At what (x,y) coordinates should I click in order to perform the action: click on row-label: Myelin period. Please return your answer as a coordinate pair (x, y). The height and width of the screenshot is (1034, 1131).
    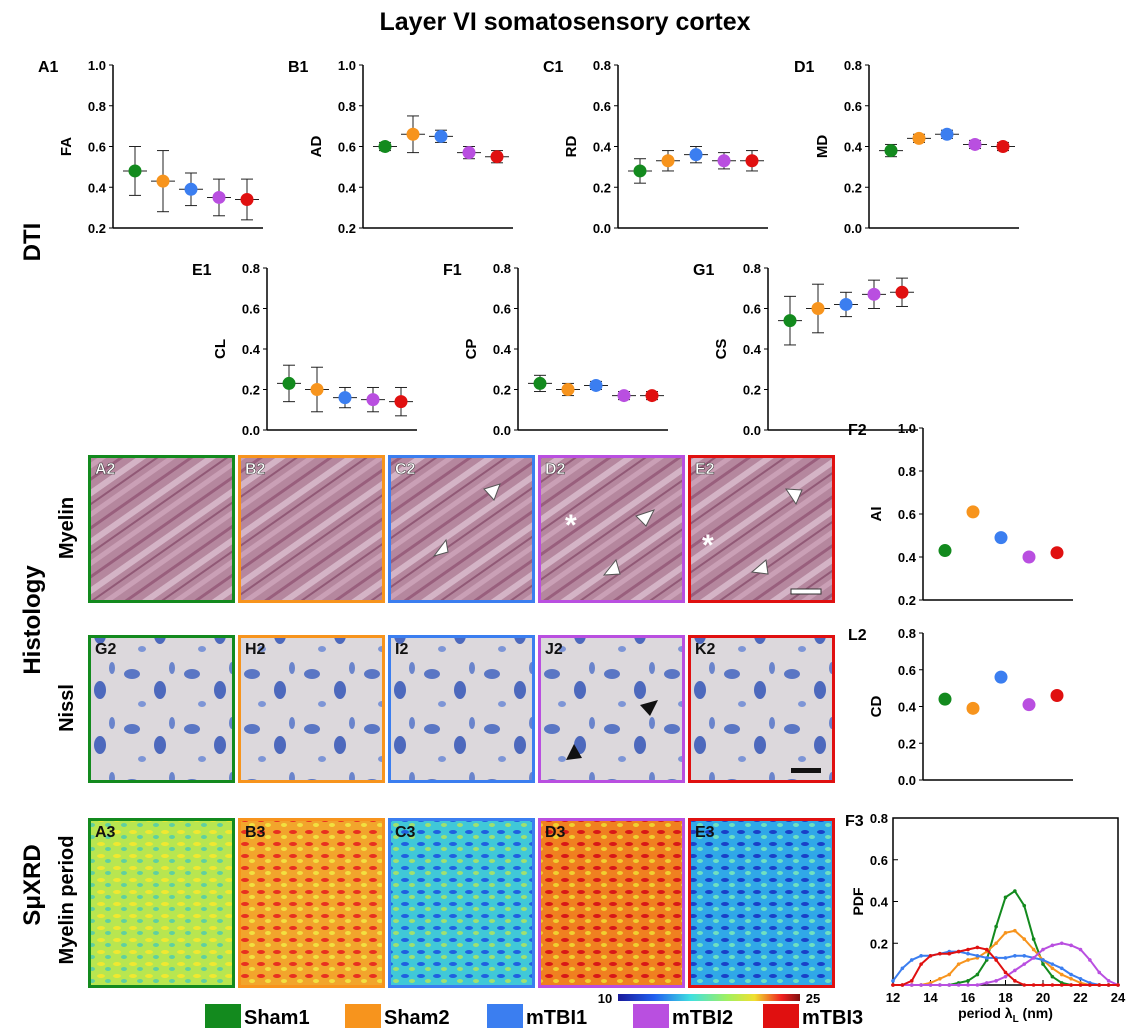
    Looking at the image, I should click on (67, 900).